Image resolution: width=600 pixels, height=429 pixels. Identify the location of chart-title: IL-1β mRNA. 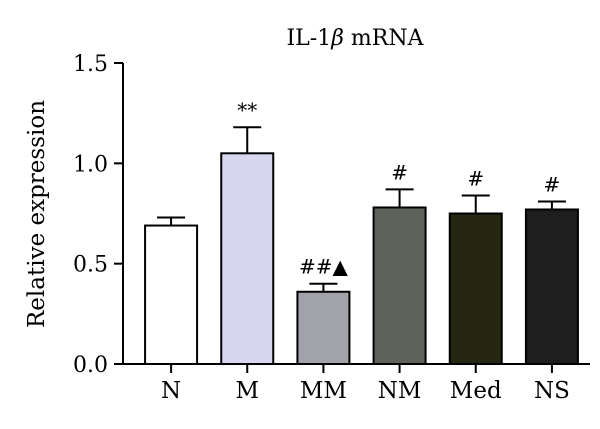
(355, 38).